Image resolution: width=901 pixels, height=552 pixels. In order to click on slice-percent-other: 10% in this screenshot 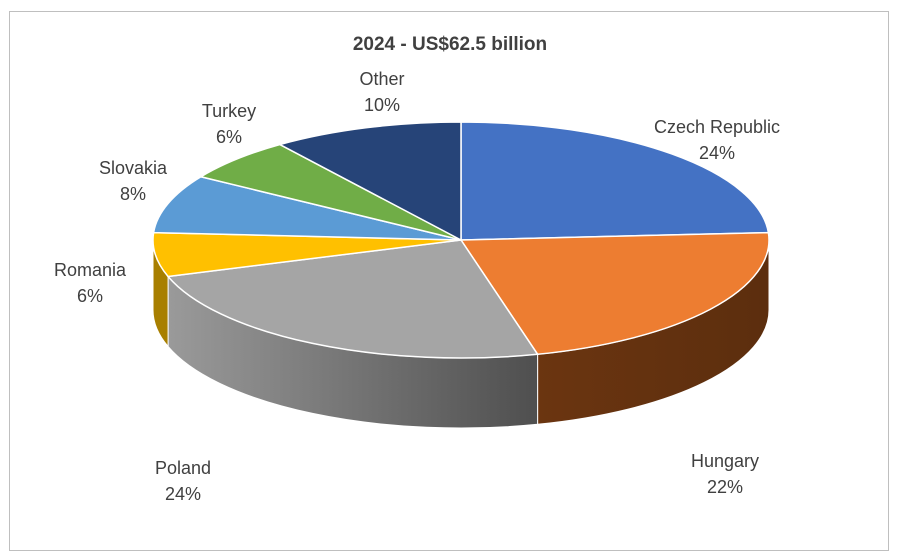, I will do `click(382, 105)`.